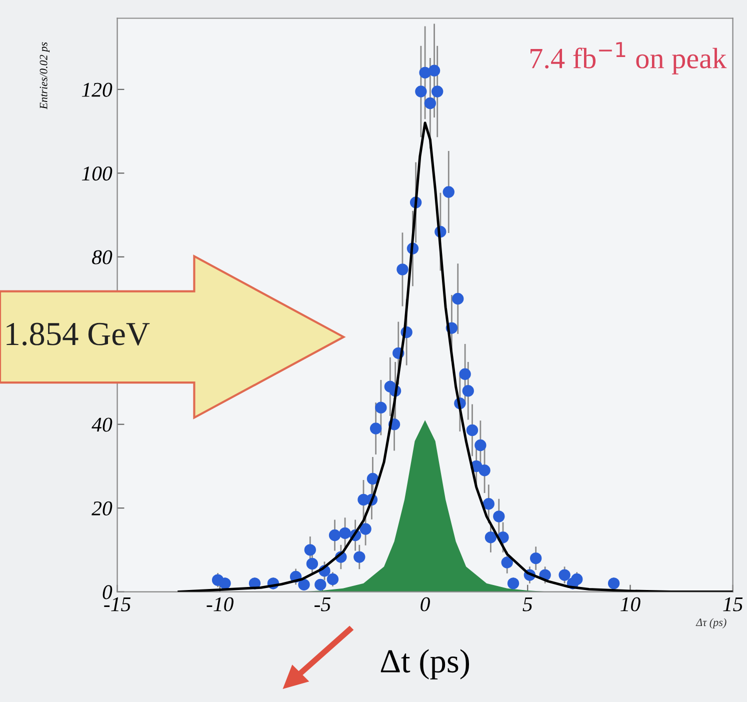 The height and width of the screenshot is (702, 747). What do you see at coordinates (630, 604) in the screenshot?
I see `x-tick-label: 10` at bounding box center [630, 604].